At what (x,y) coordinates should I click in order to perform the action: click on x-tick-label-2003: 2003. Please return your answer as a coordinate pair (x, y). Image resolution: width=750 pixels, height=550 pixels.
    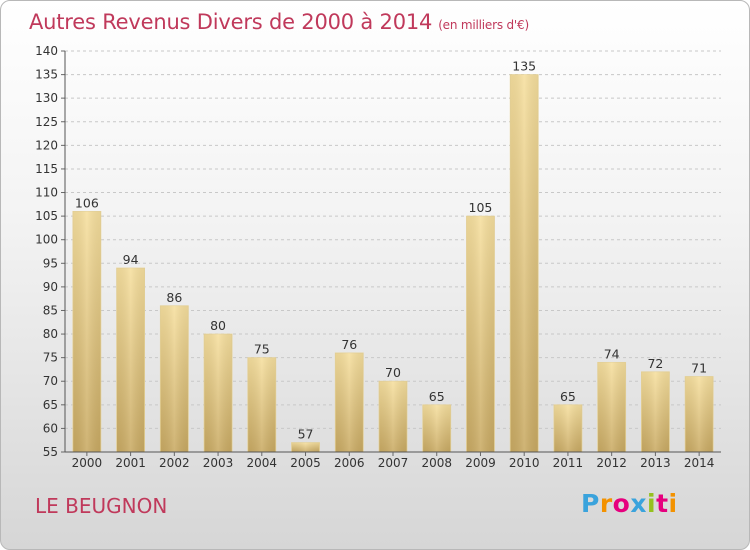
    Looking at the image, I should click on (218, 463).